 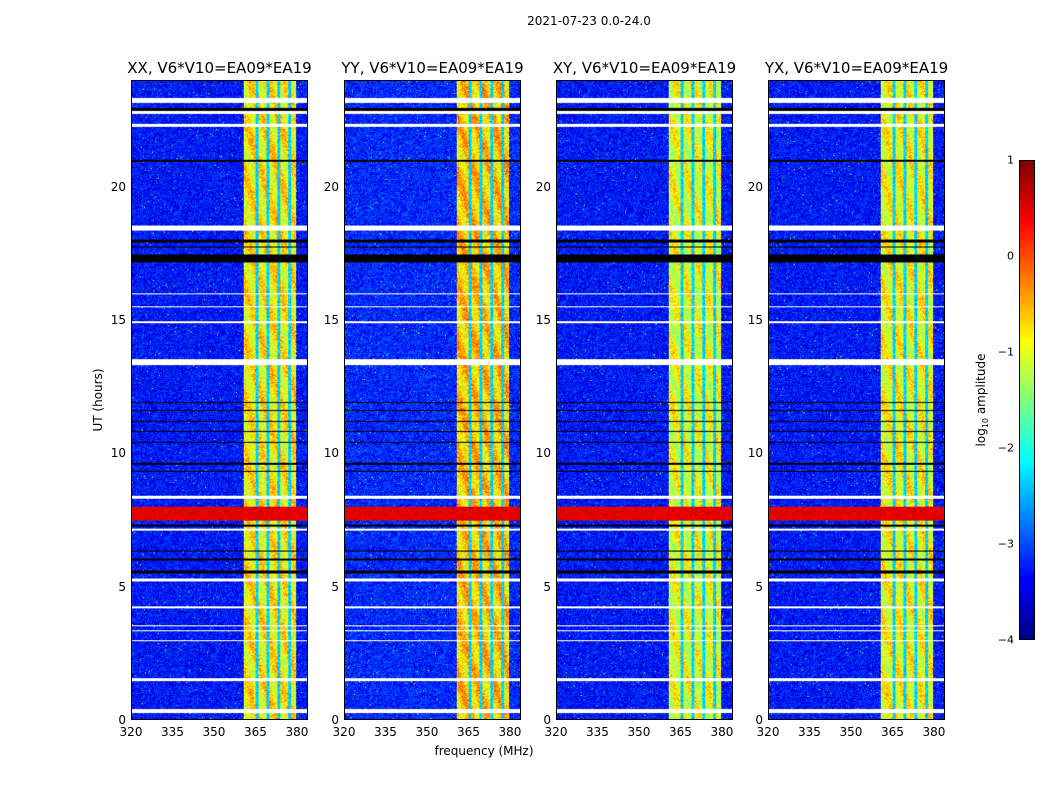 What do you see at coordinates (484, 751) in the screenshot?
I see `x-axis-label: frequency (MHz)` at bounding box center [484, 751].